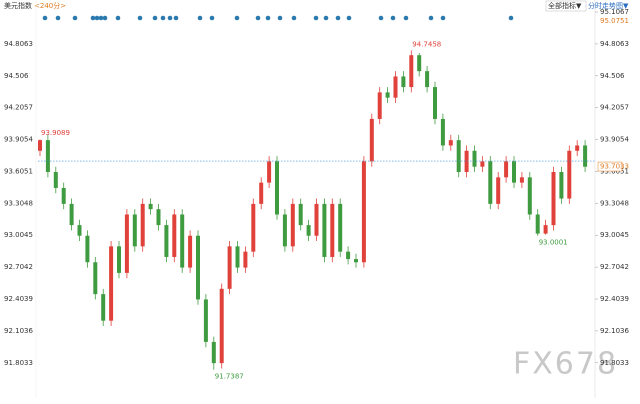  I want to click on timeshare-link: 分时走势图▼, so click(608, 5).